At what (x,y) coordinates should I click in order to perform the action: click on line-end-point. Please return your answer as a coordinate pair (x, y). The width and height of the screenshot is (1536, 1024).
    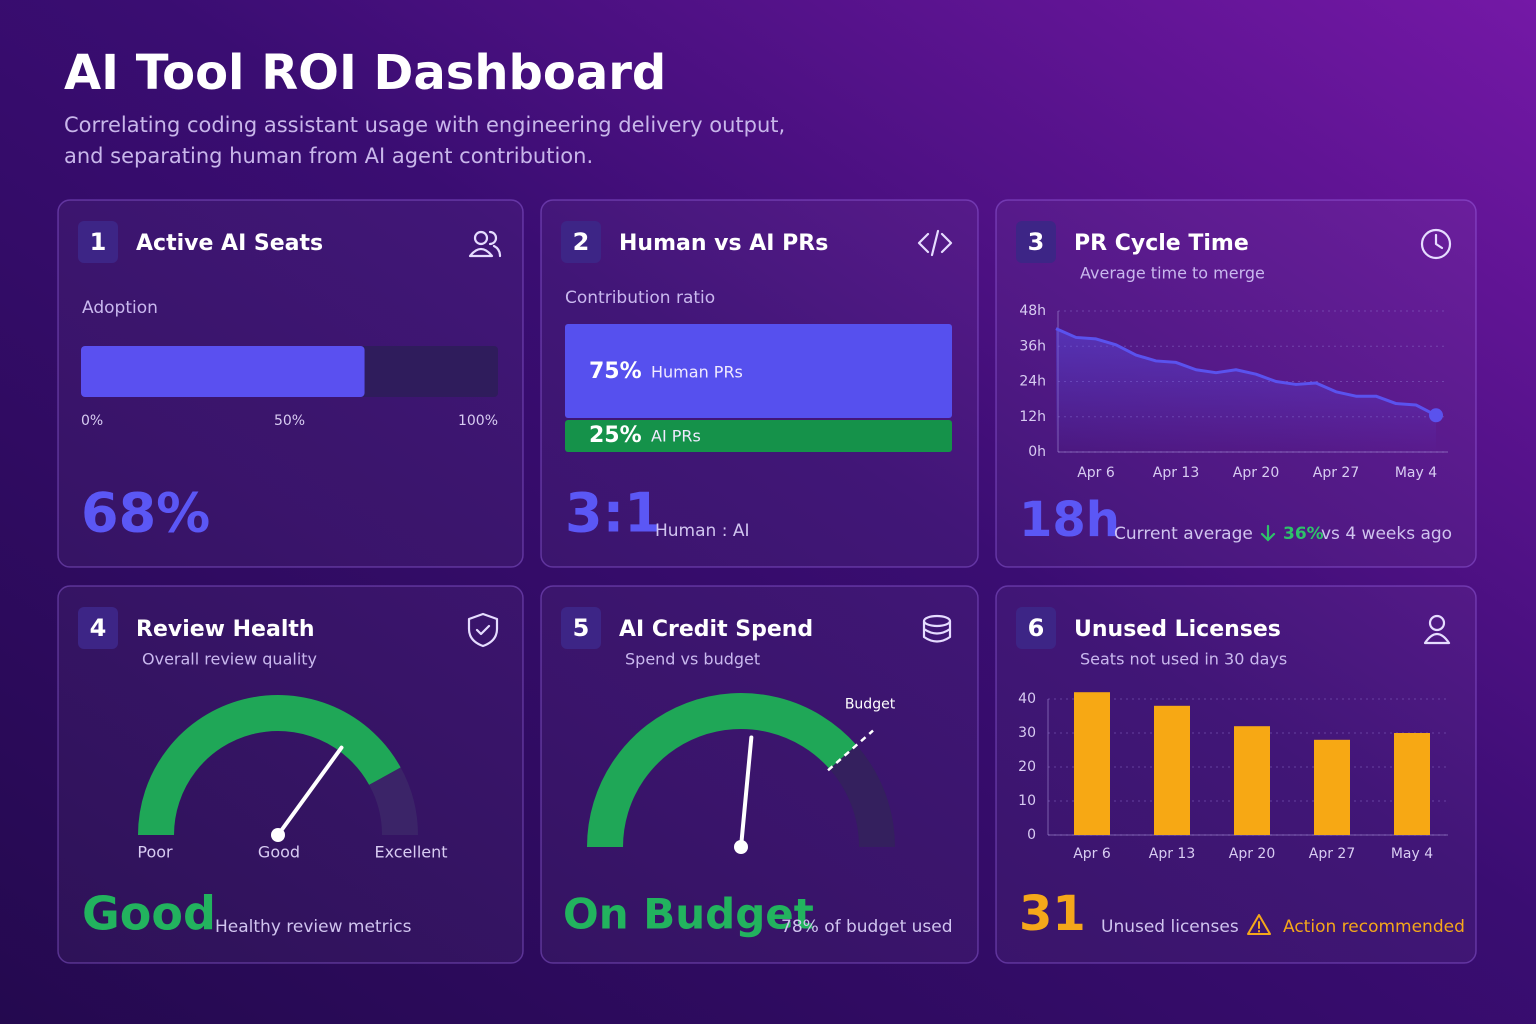
    Looking at the image, I should click on (1436, 415).